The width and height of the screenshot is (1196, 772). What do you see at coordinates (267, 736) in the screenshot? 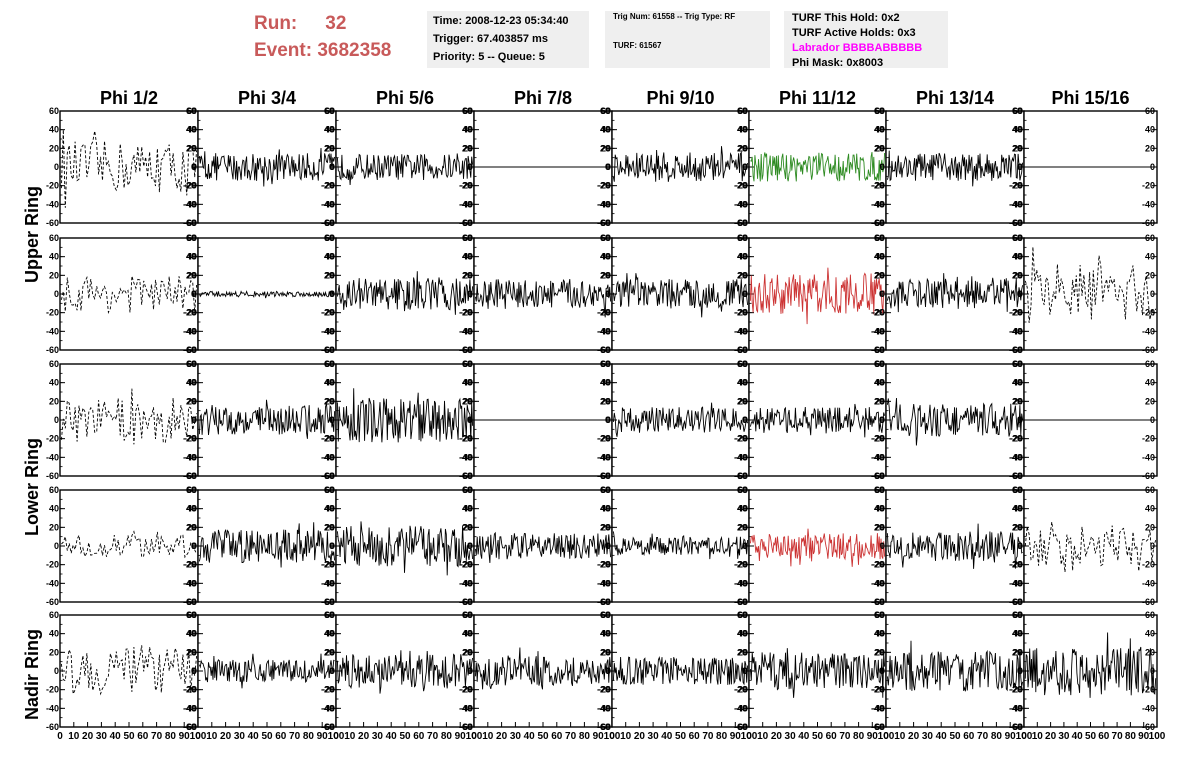
I see `x-tick-label: 50` at bounding box center [267, 736].